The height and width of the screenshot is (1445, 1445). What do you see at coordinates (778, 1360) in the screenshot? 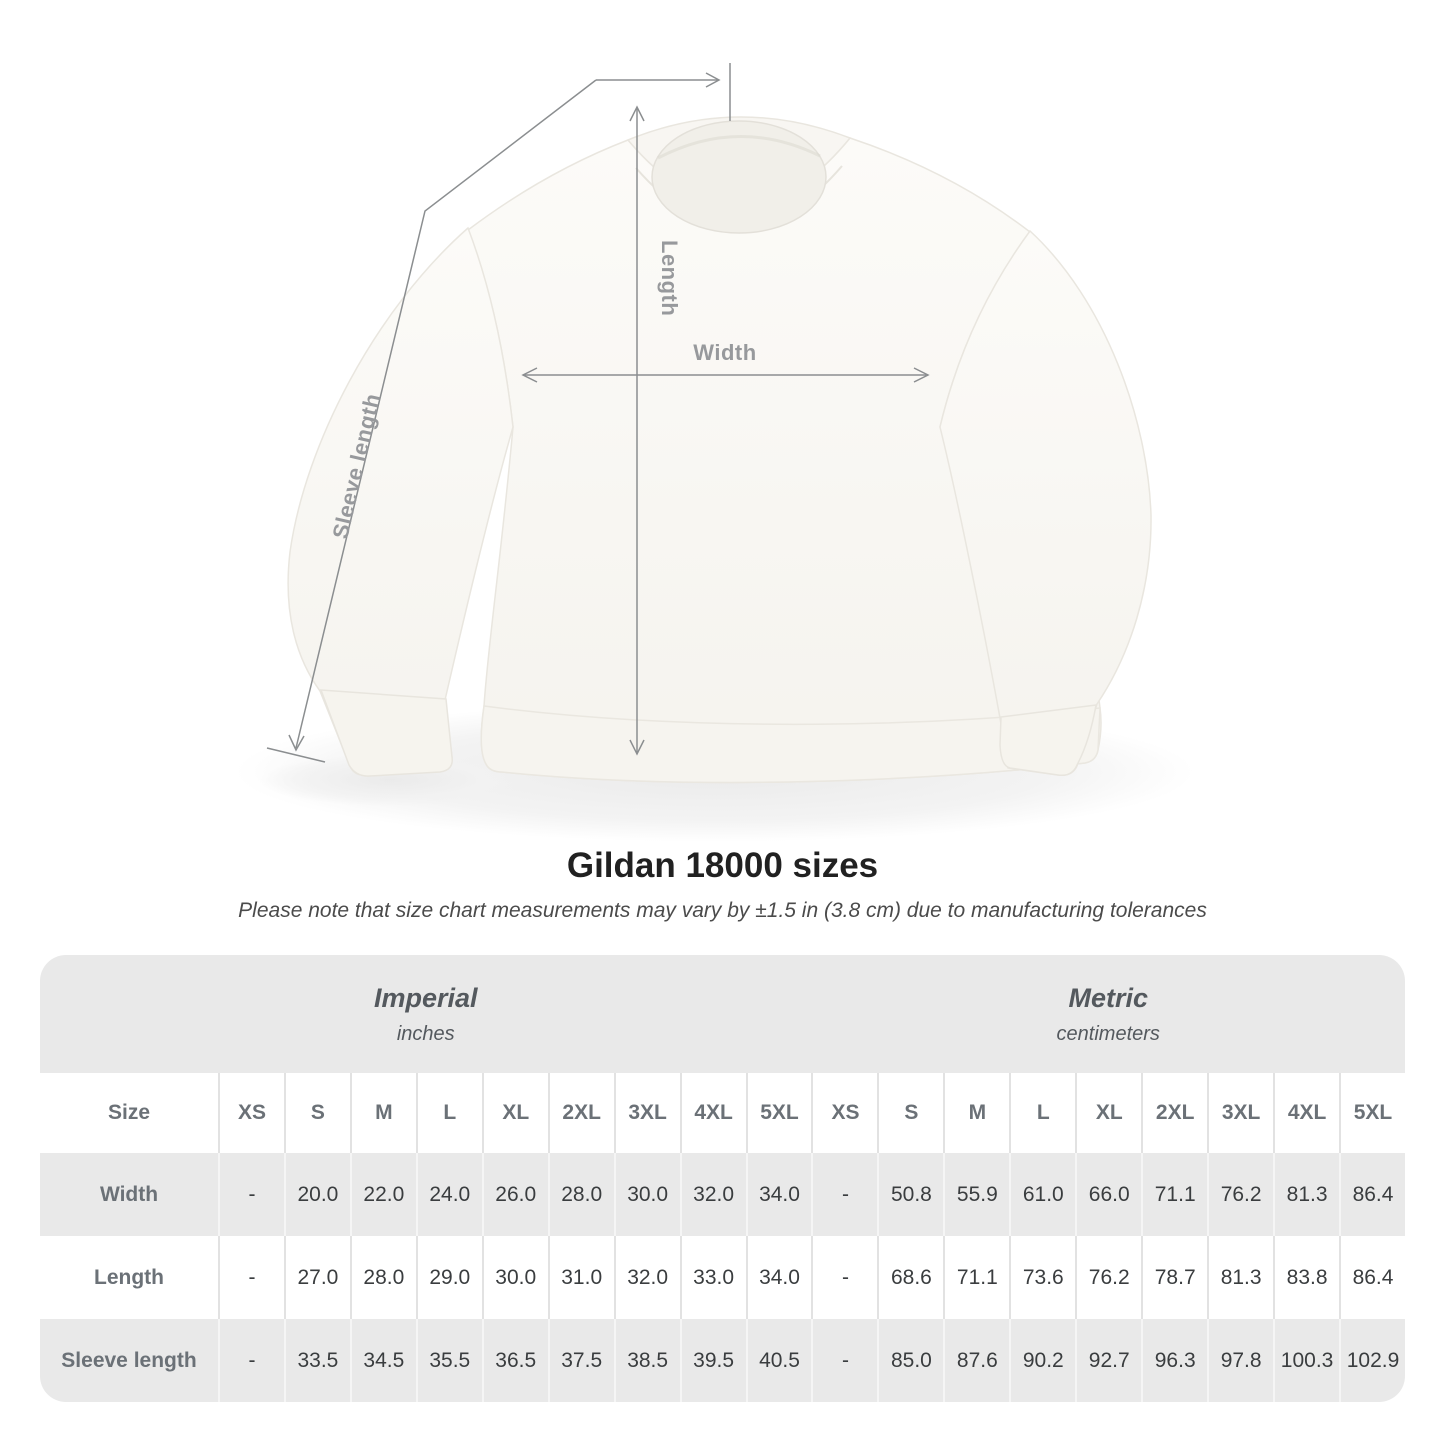
I see `table-cell: 40.5` at bounding box center [778, 1360].